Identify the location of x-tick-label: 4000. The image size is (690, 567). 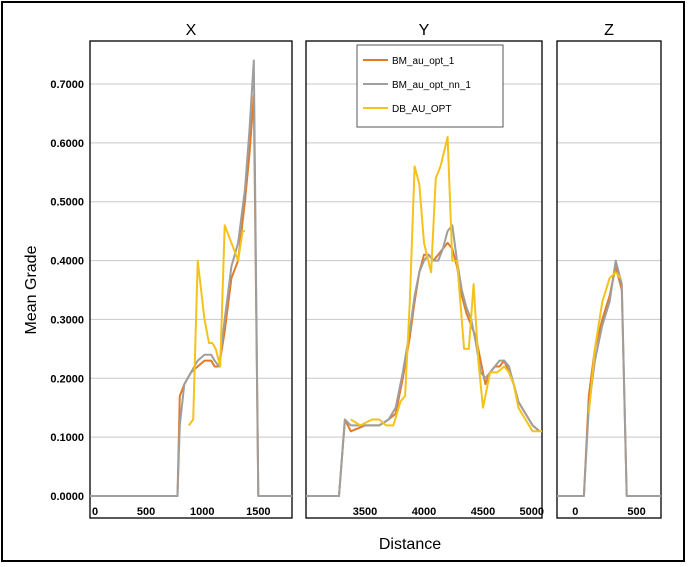
(424, 512).